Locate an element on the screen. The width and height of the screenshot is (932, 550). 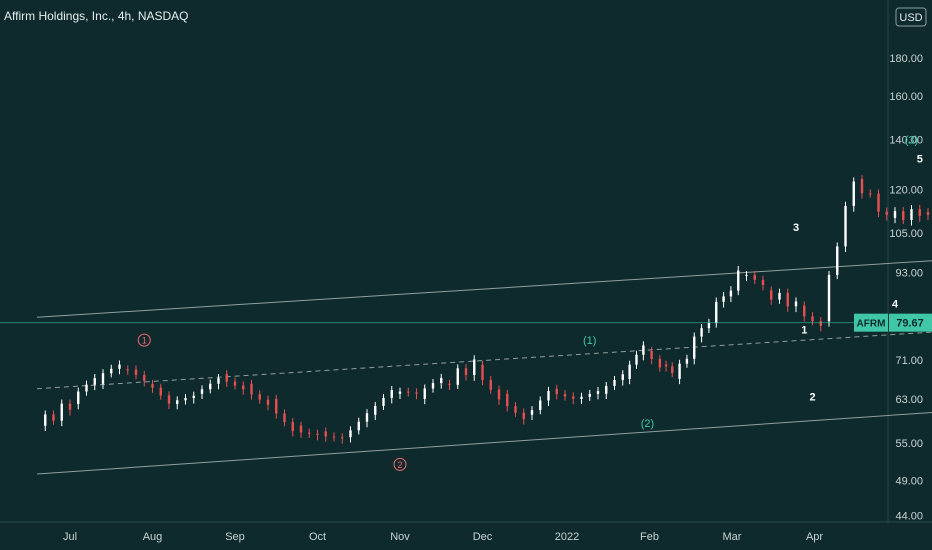
y-tick-label-1: 160.00 is located at coordinates (906, 97).